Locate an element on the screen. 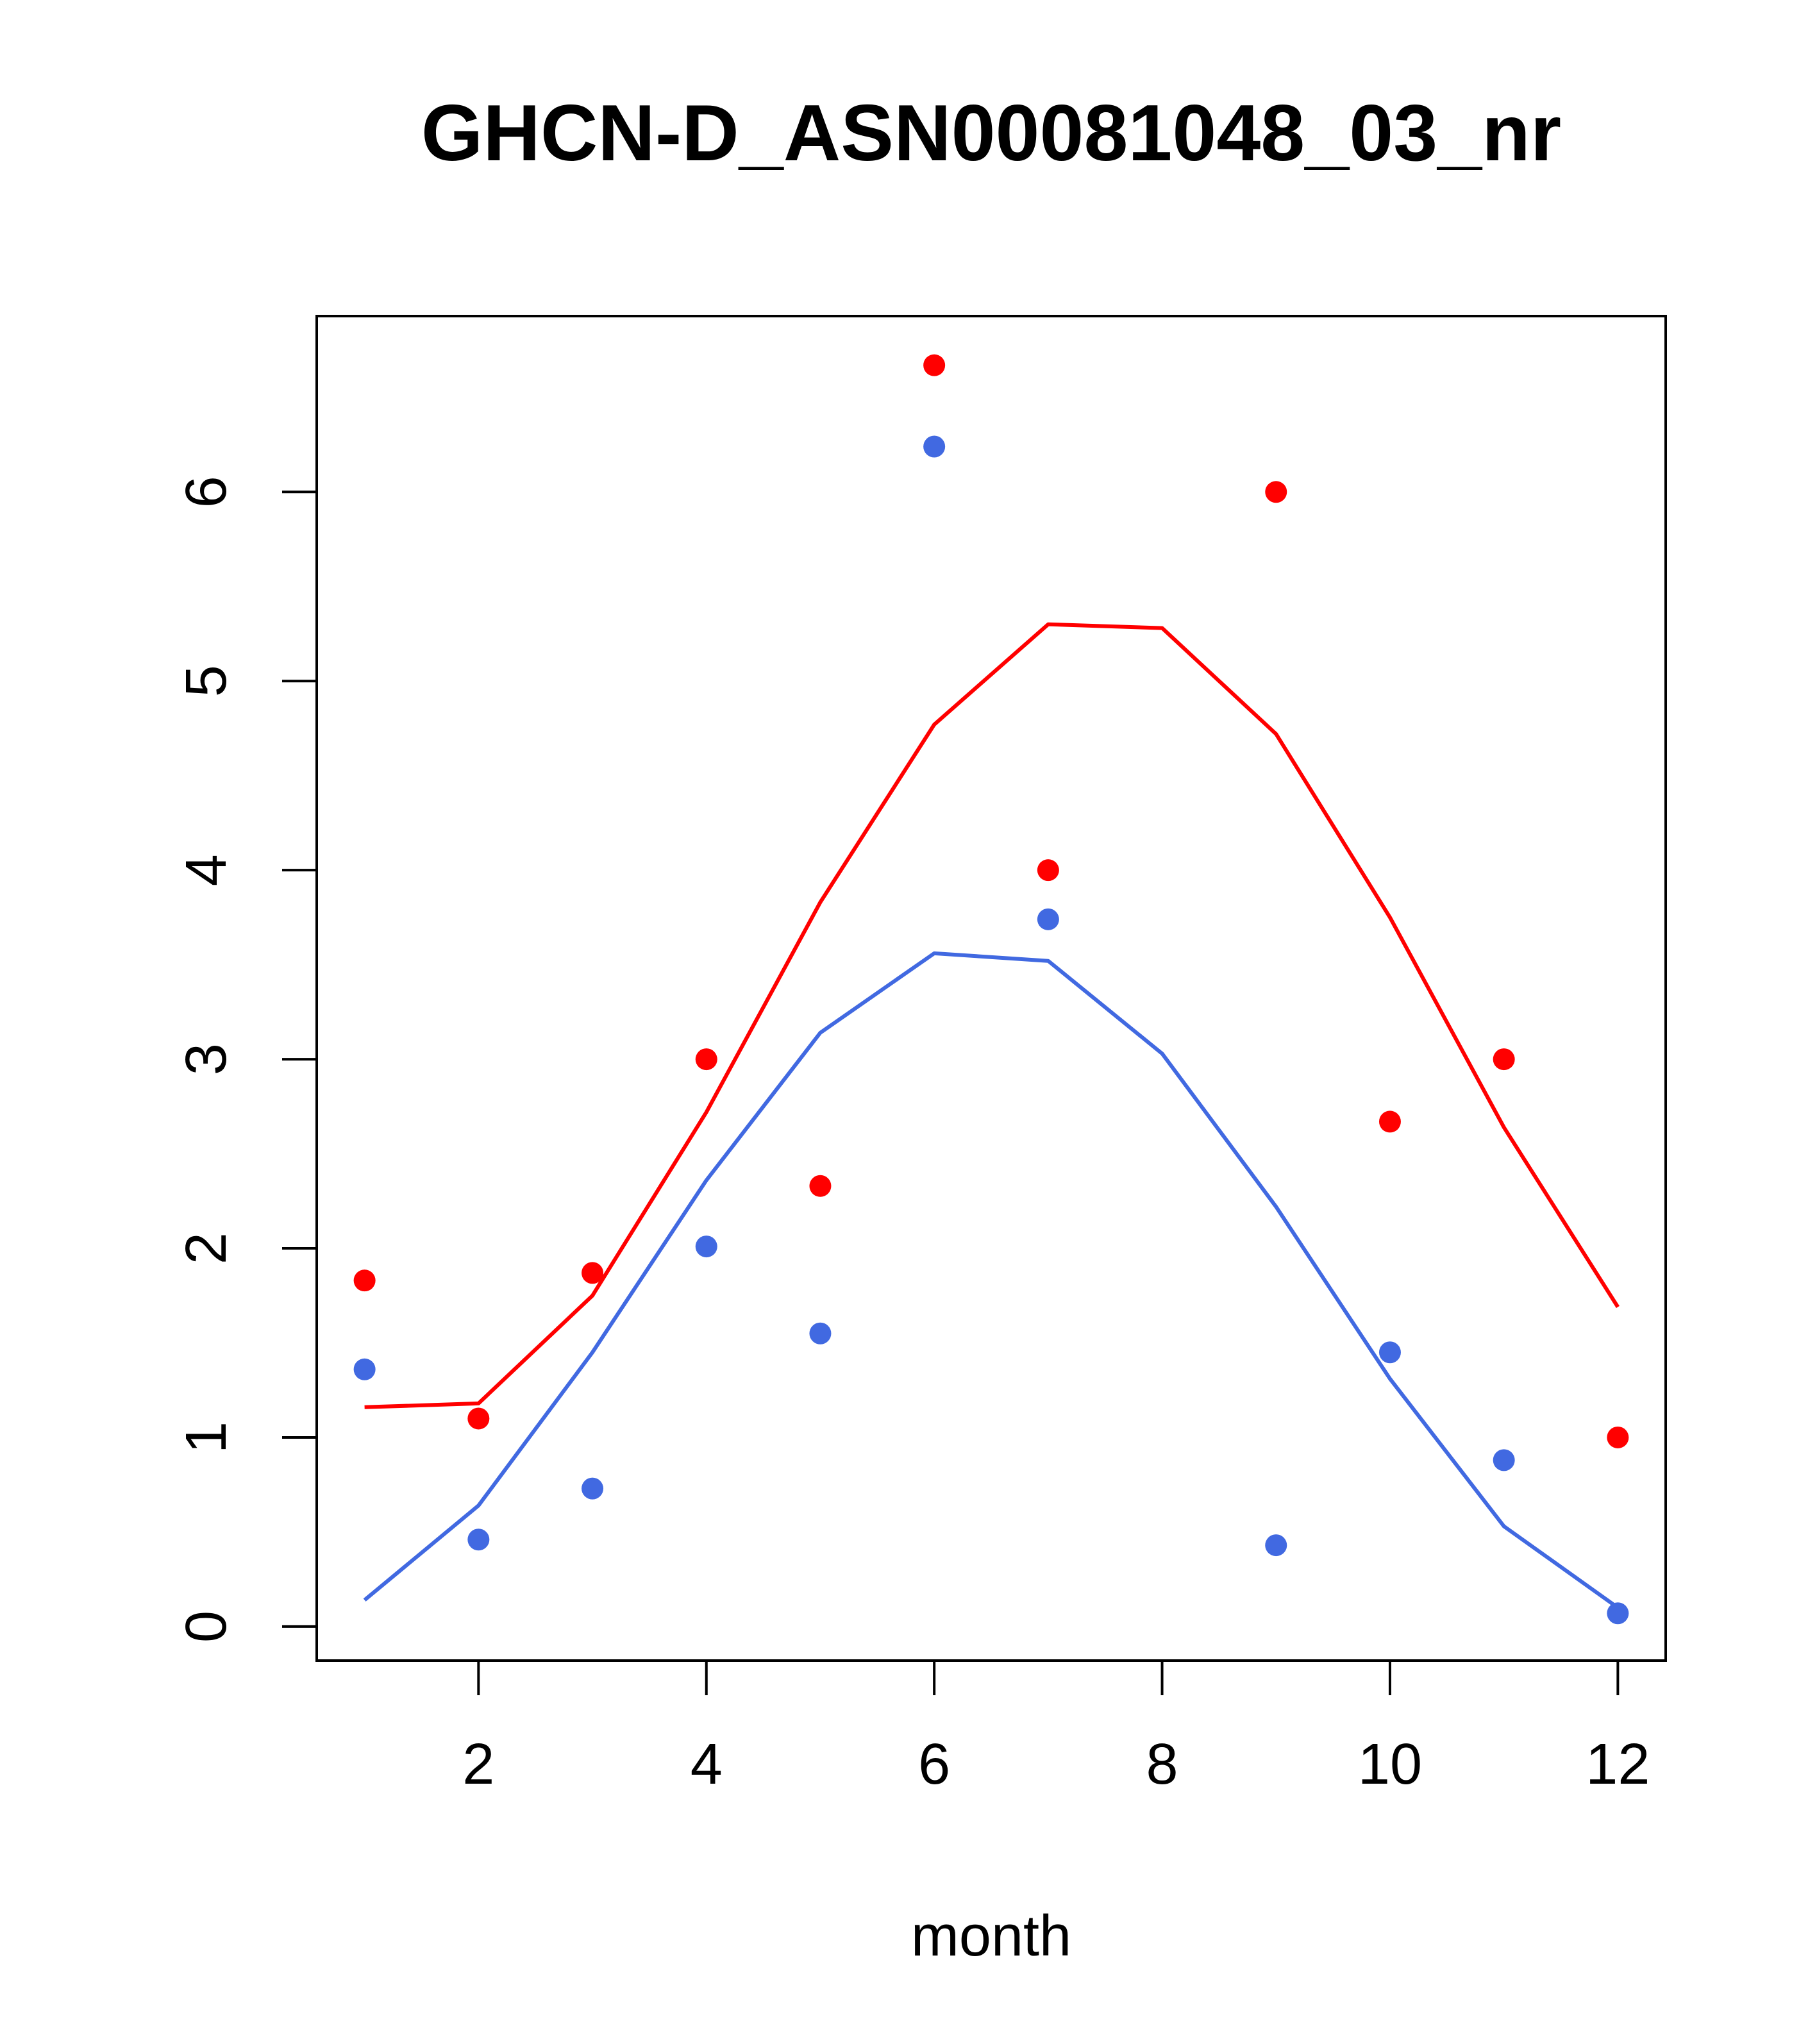 This screenshot has height=2044, width=1817. x-tick-label: 2 is located at coordinates (478, 1764).